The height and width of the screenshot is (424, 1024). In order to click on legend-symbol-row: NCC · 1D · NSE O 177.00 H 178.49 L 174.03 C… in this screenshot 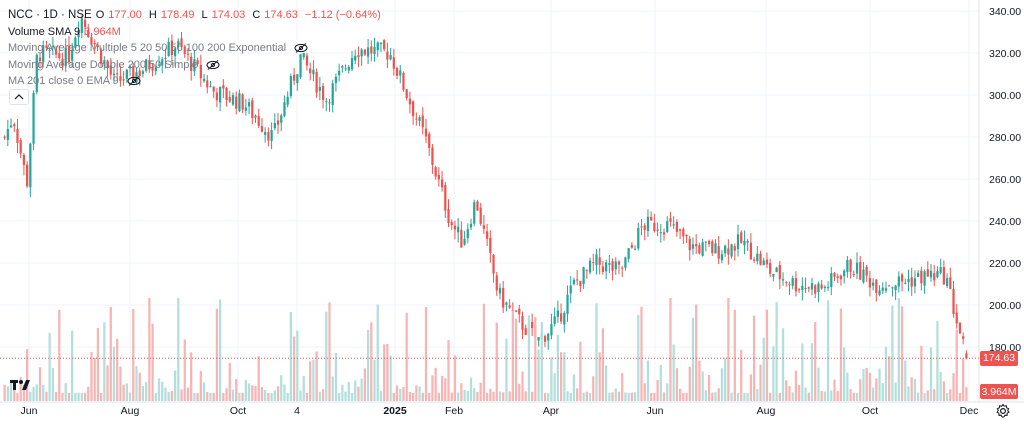, I will do `click(196, 15)`.